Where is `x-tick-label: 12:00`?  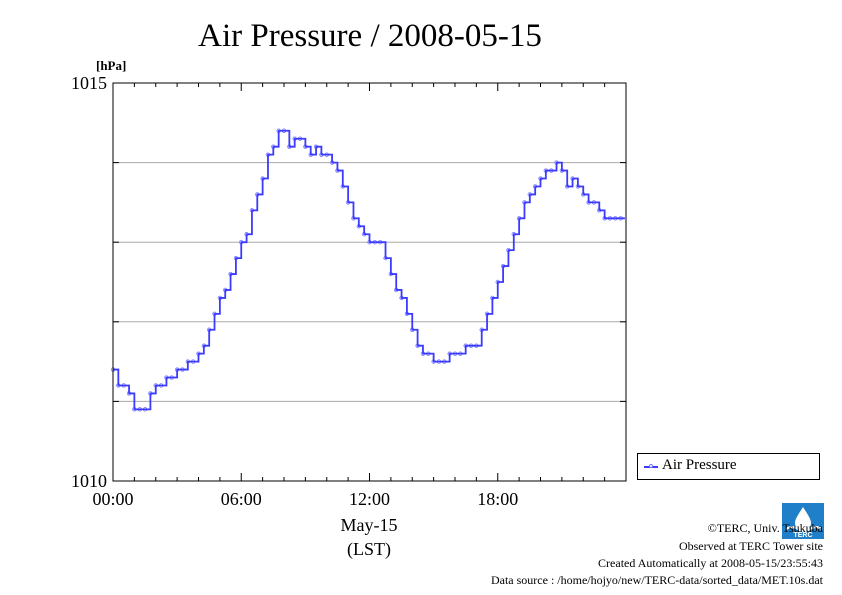
x-tick-label: 12:00 is located at coordinates (369, 499).